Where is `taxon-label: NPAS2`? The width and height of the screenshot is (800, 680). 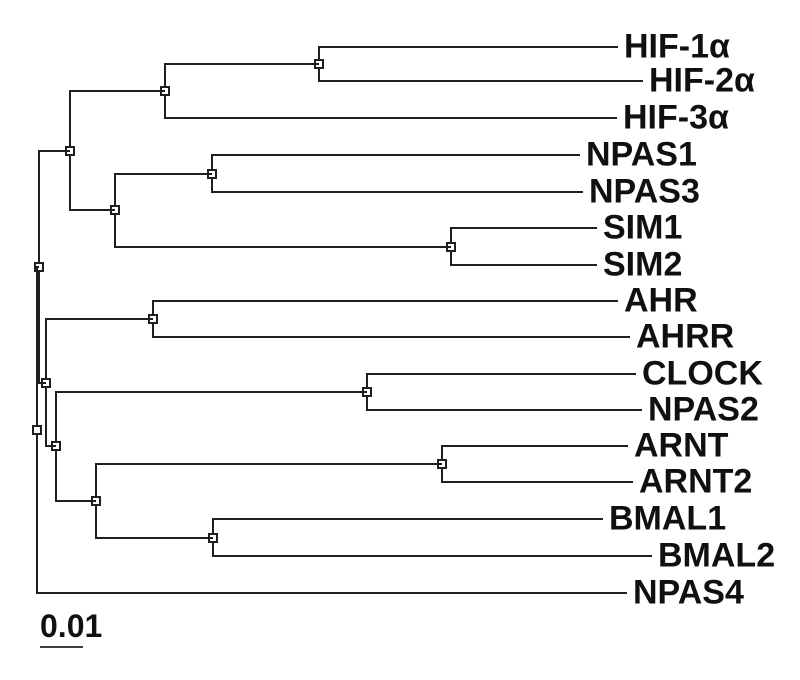
taxon-label: NPAS2 is located at coordinates (703, 409).